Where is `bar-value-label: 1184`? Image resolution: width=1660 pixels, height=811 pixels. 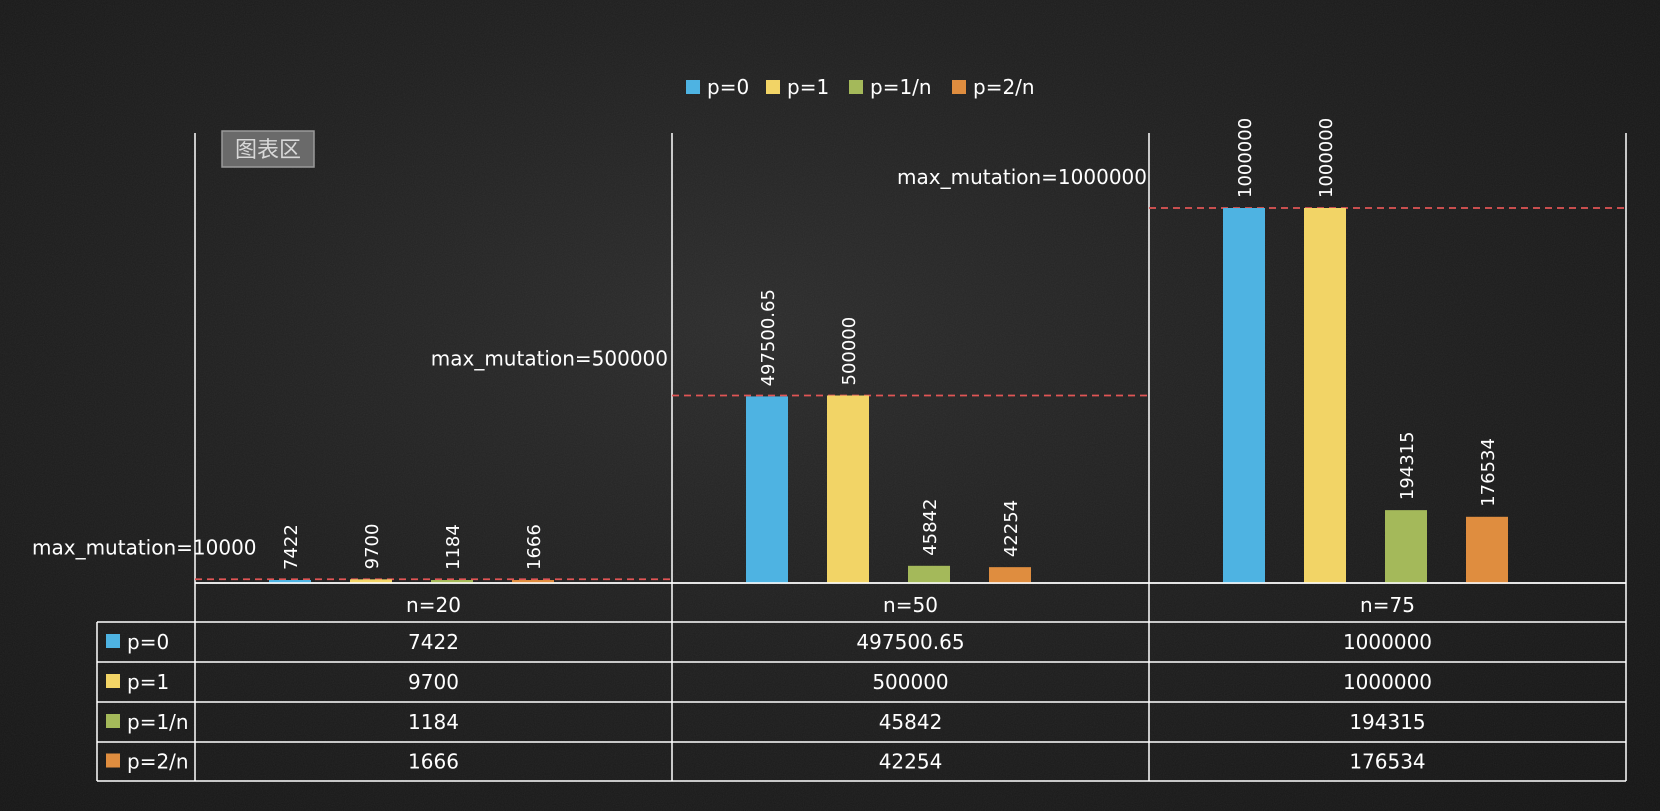 bar-value-label: 1184 is located at coordinates (453, 547).